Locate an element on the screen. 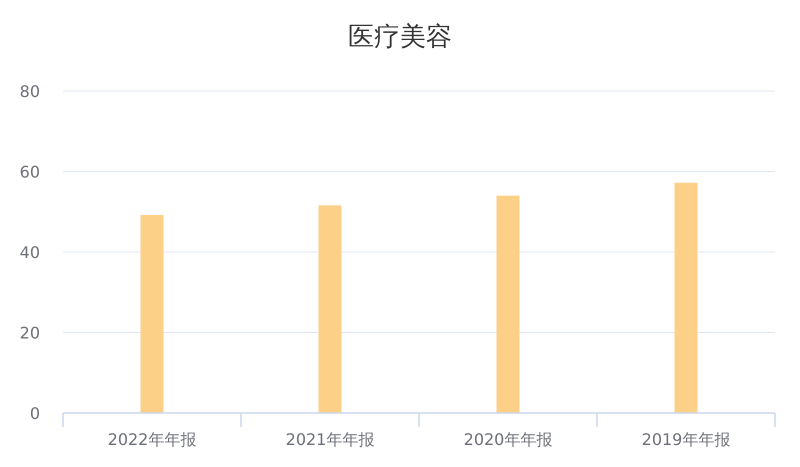 The height and width of the screenshot is (467, 800). chart-title: 医疗美容 is located at coordinates (400, 37).